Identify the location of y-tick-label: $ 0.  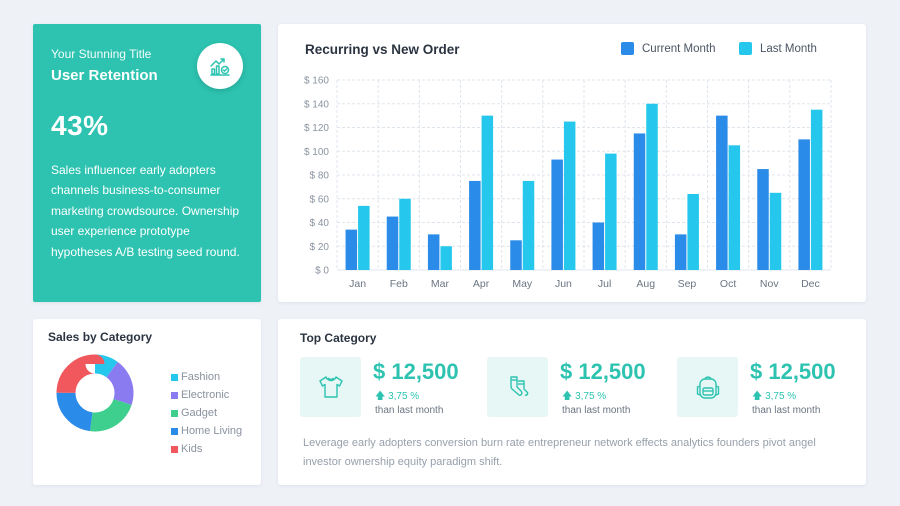
(322, 271).